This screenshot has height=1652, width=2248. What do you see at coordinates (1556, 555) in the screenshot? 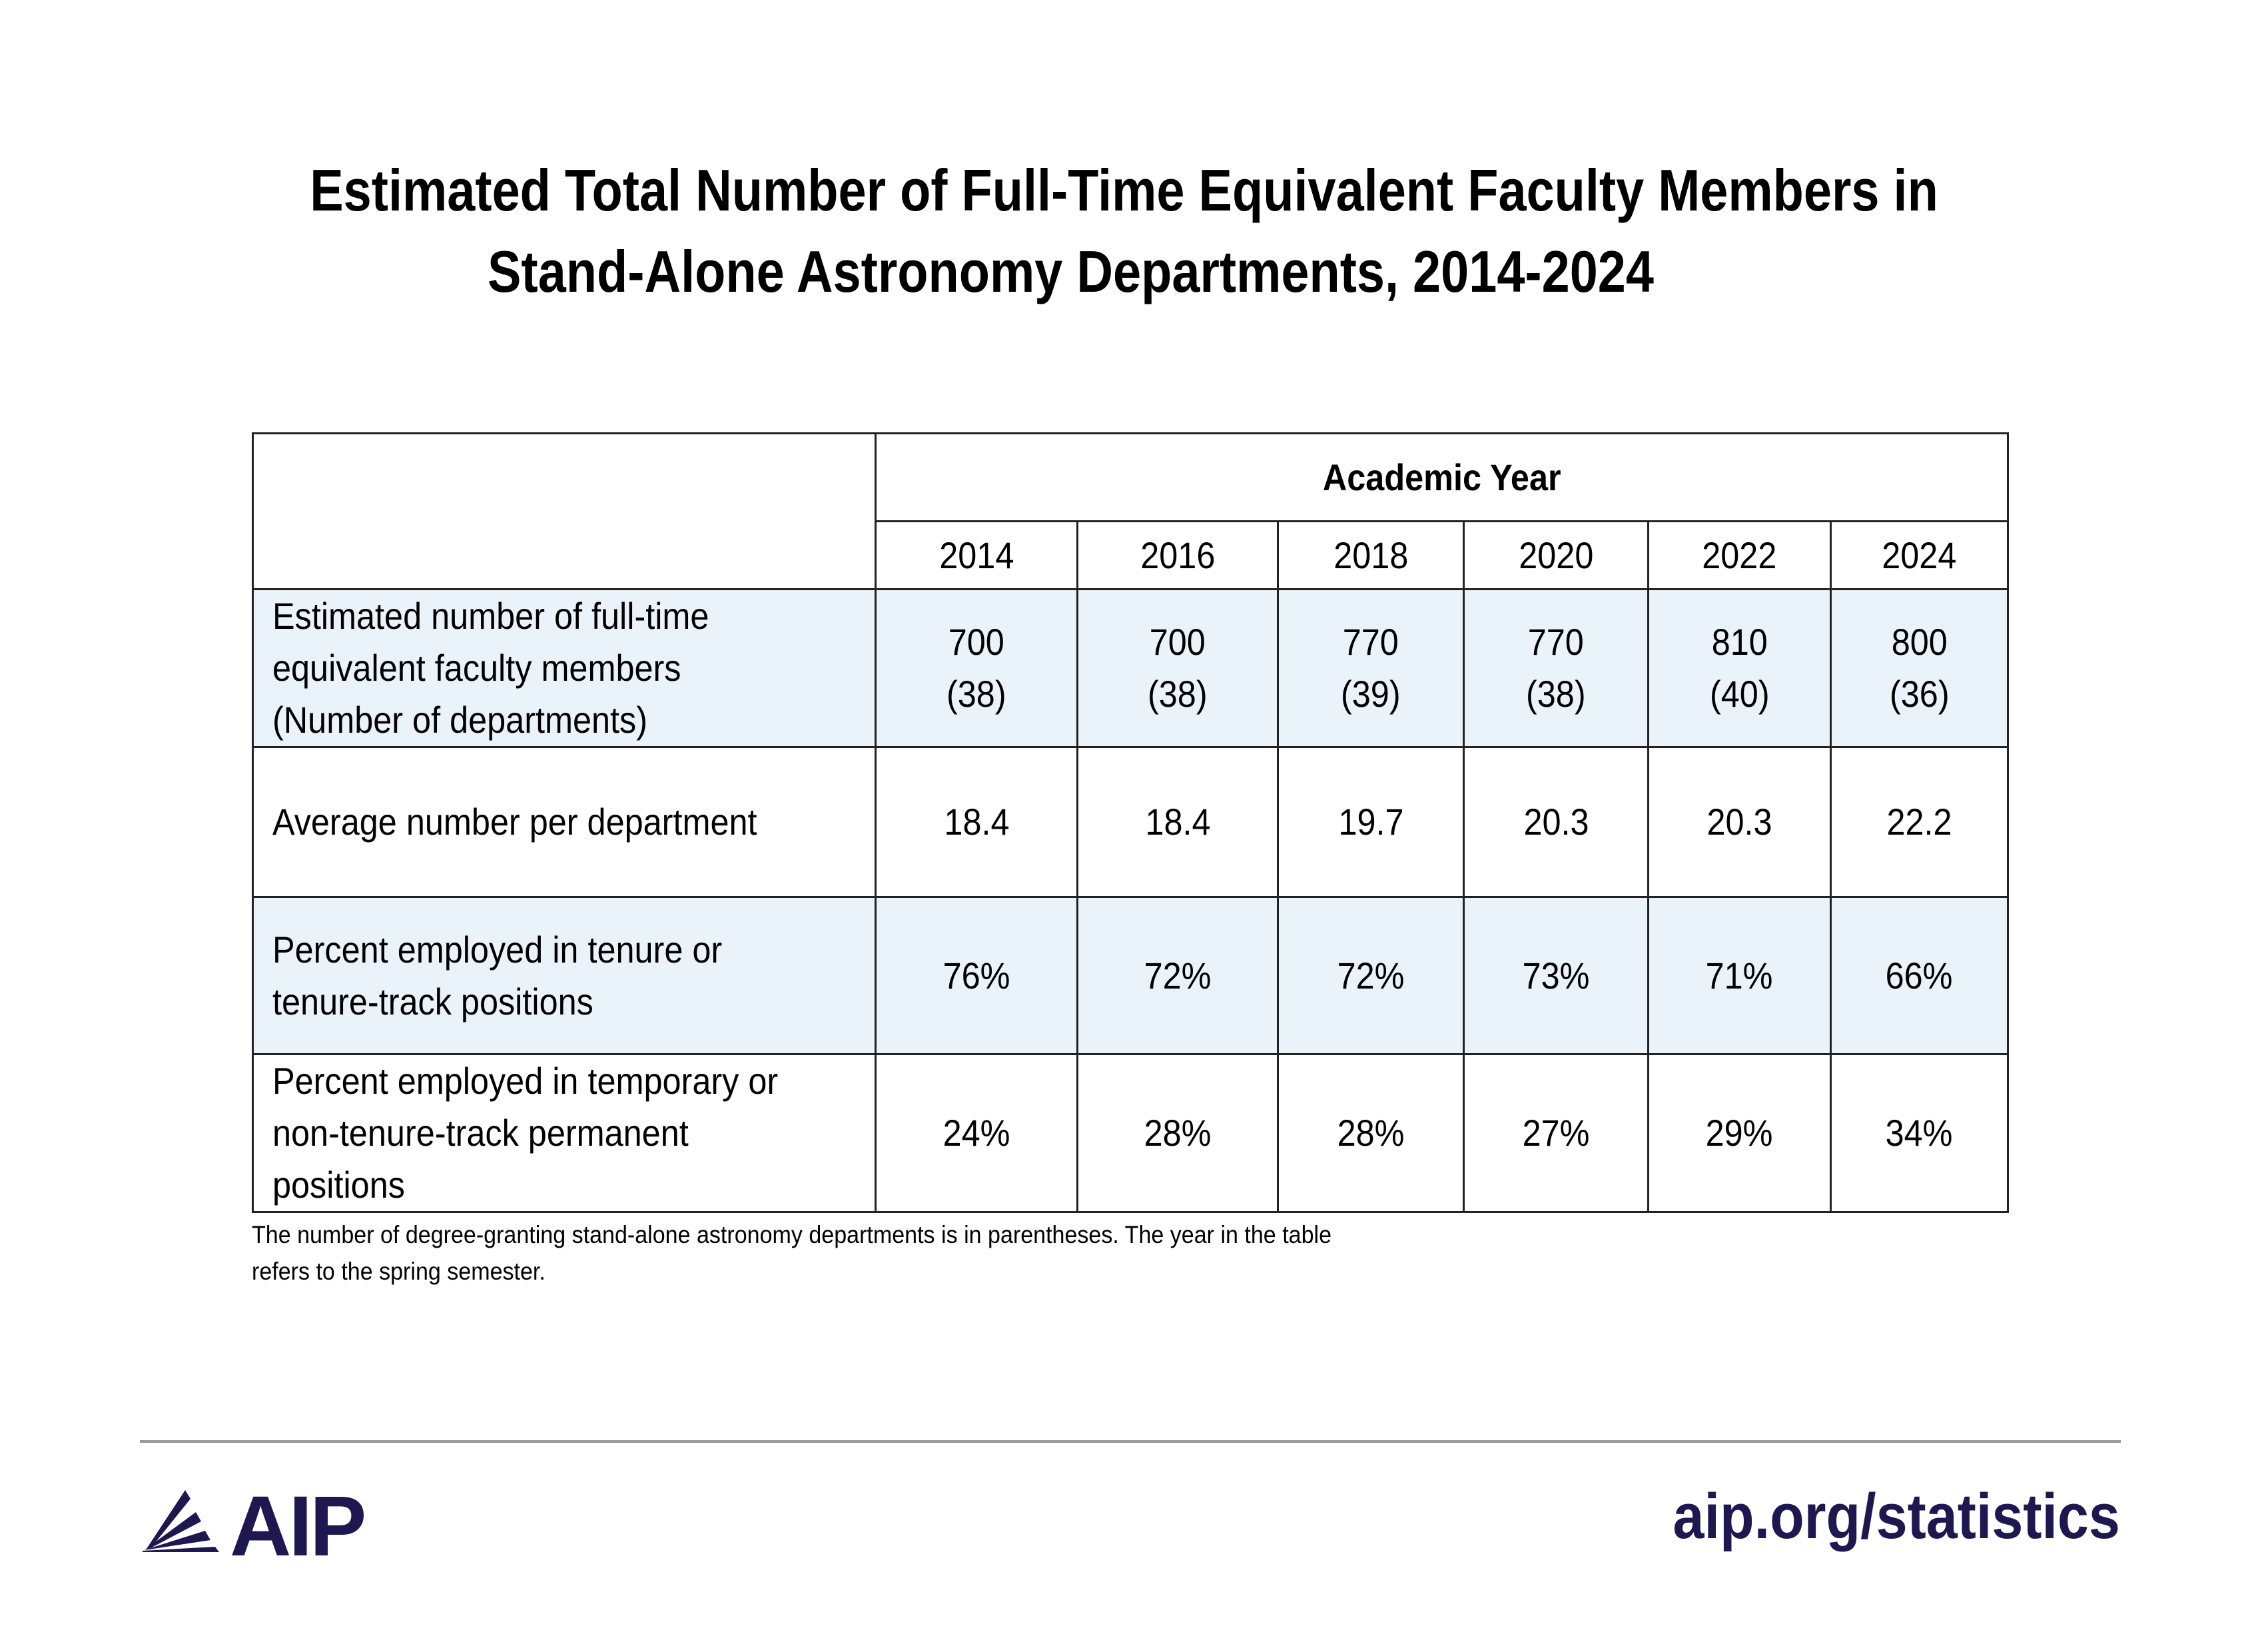
I see `year-header-2020: 2020` at bounding box center [1556, 555].